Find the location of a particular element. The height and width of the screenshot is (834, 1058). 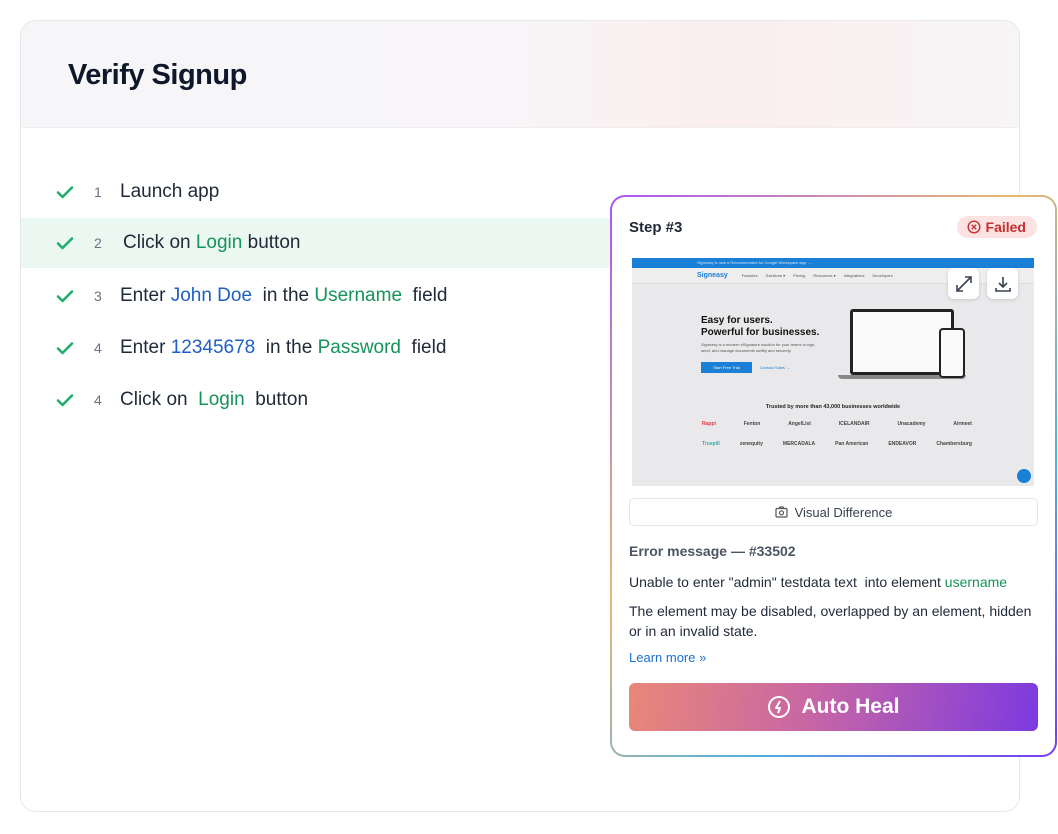

customer-logo: Pan American is located at coordinates (852, 444).